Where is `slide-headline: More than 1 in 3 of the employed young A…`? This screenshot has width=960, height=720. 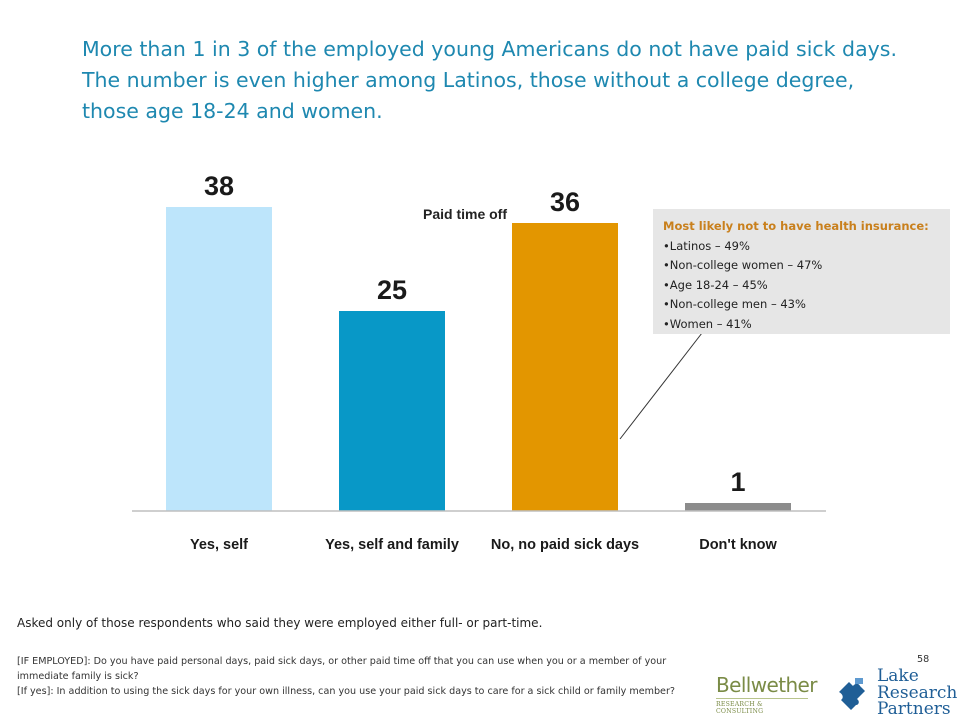
slide-headline: More than 1 in 3 of the employed young A… is located at coordinates (489, 80).